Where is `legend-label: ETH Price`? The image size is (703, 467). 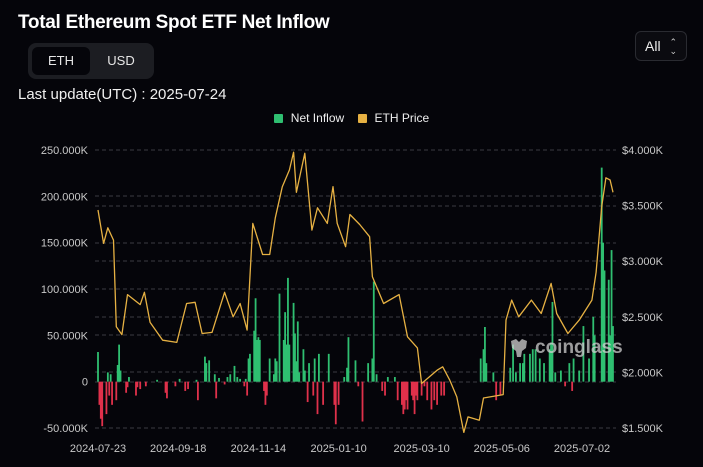
legend-label: ETH Price is located at coordinates (402, 118).